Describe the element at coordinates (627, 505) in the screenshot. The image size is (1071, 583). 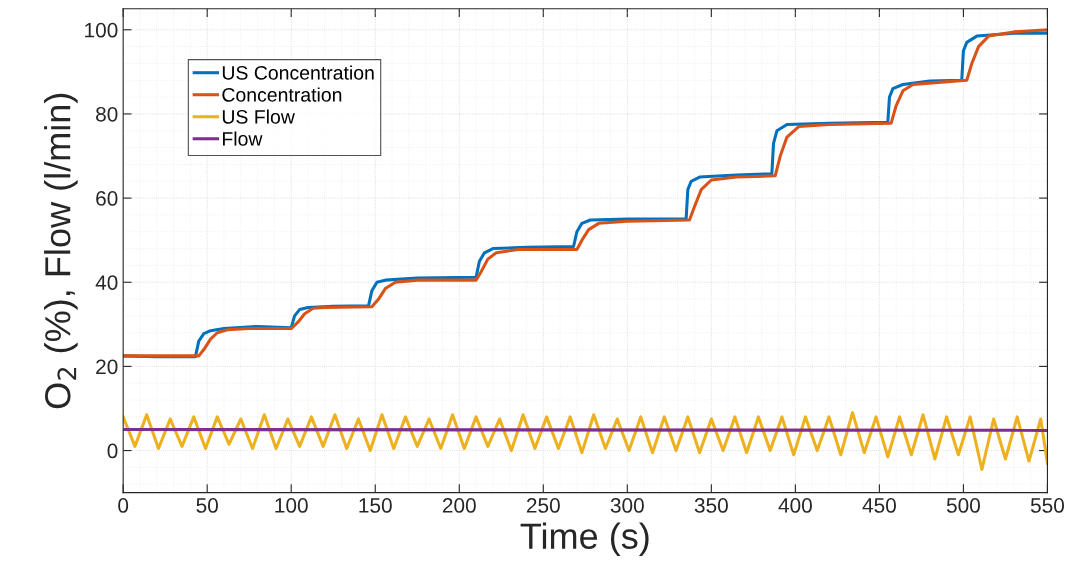
I see `x-tick-label: 300` at that location.